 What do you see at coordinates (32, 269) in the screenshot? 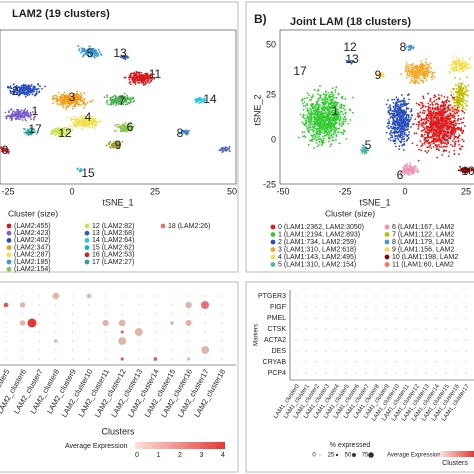
I see `legend-label: (LAM2:154)` at bounding box center [32, 269].